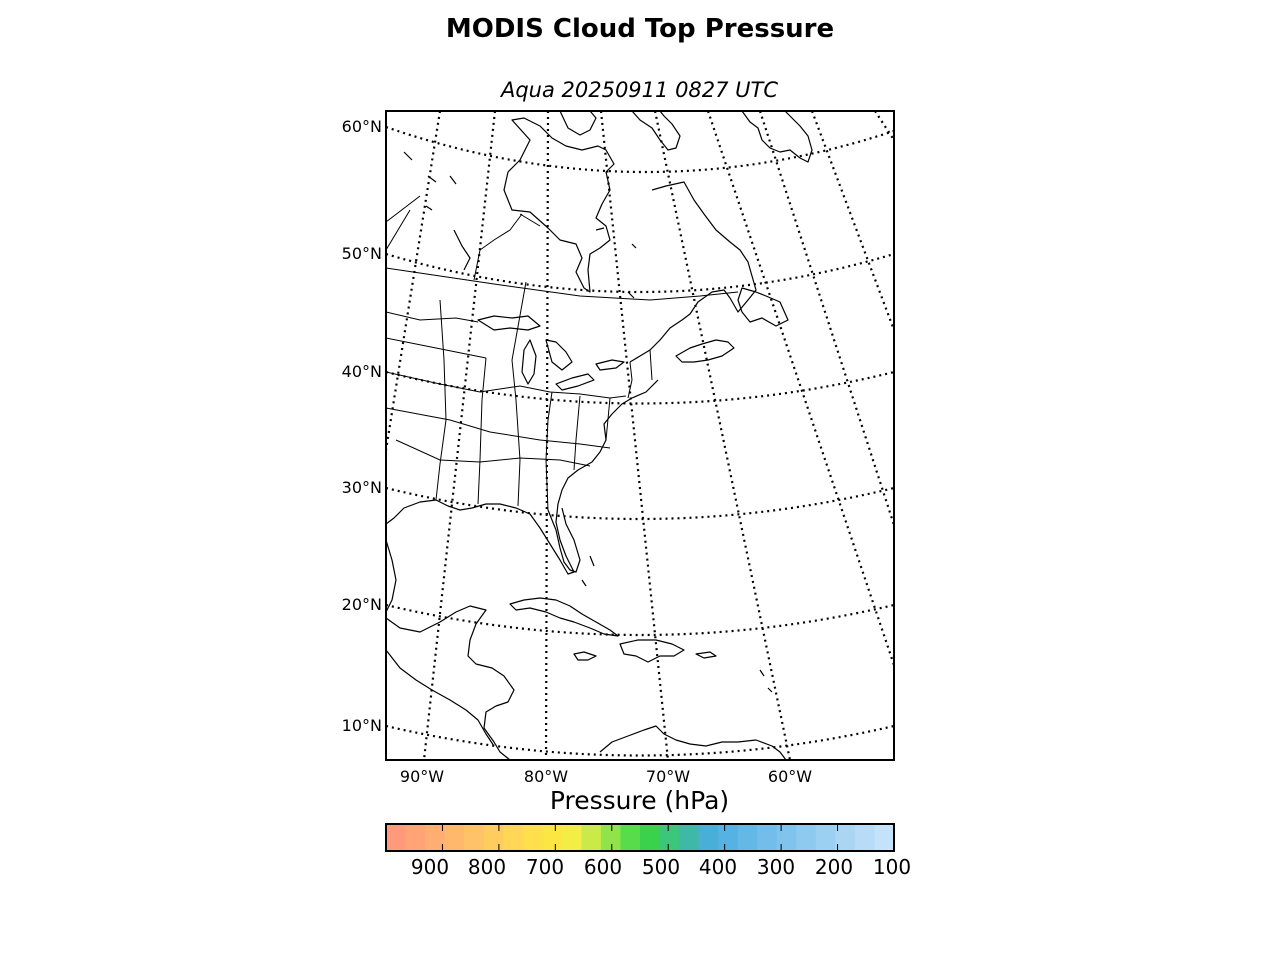 Image resolution: width=1280 pixels, height=960 pixels. What do you see at coordinates (509, 323) in the screenshot?
I see `lake-superior` at bounding box center [509, 323].